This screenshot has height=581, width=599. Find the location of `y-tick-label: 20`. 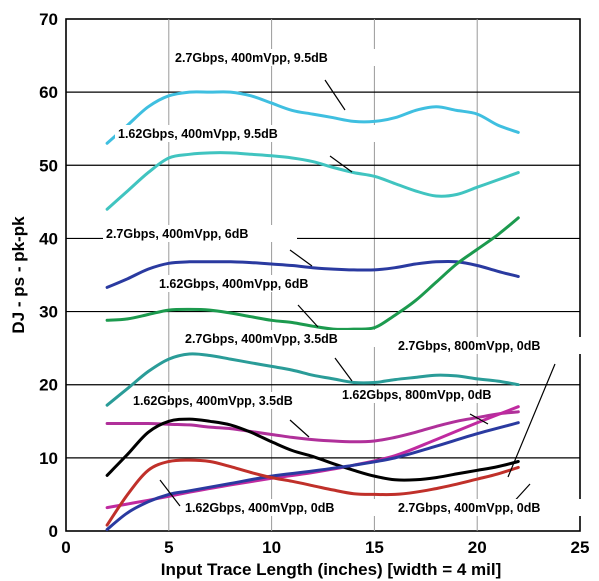

y-tick-label: 20 is located at coordinates (48, 385).